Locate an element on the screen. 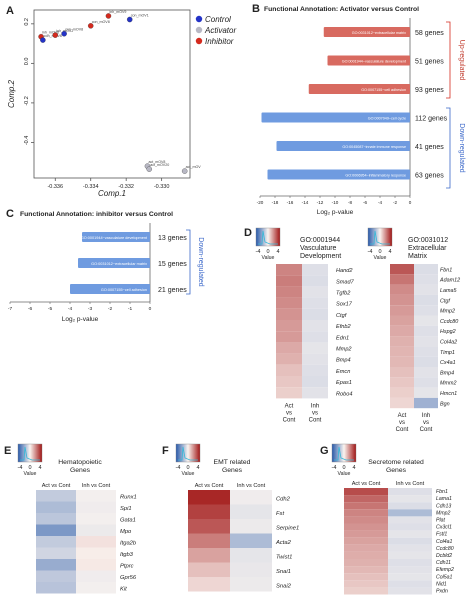 This screenshot has width=474, height=597. point-label: act_mOV20 is located at coordinates (159, 165).